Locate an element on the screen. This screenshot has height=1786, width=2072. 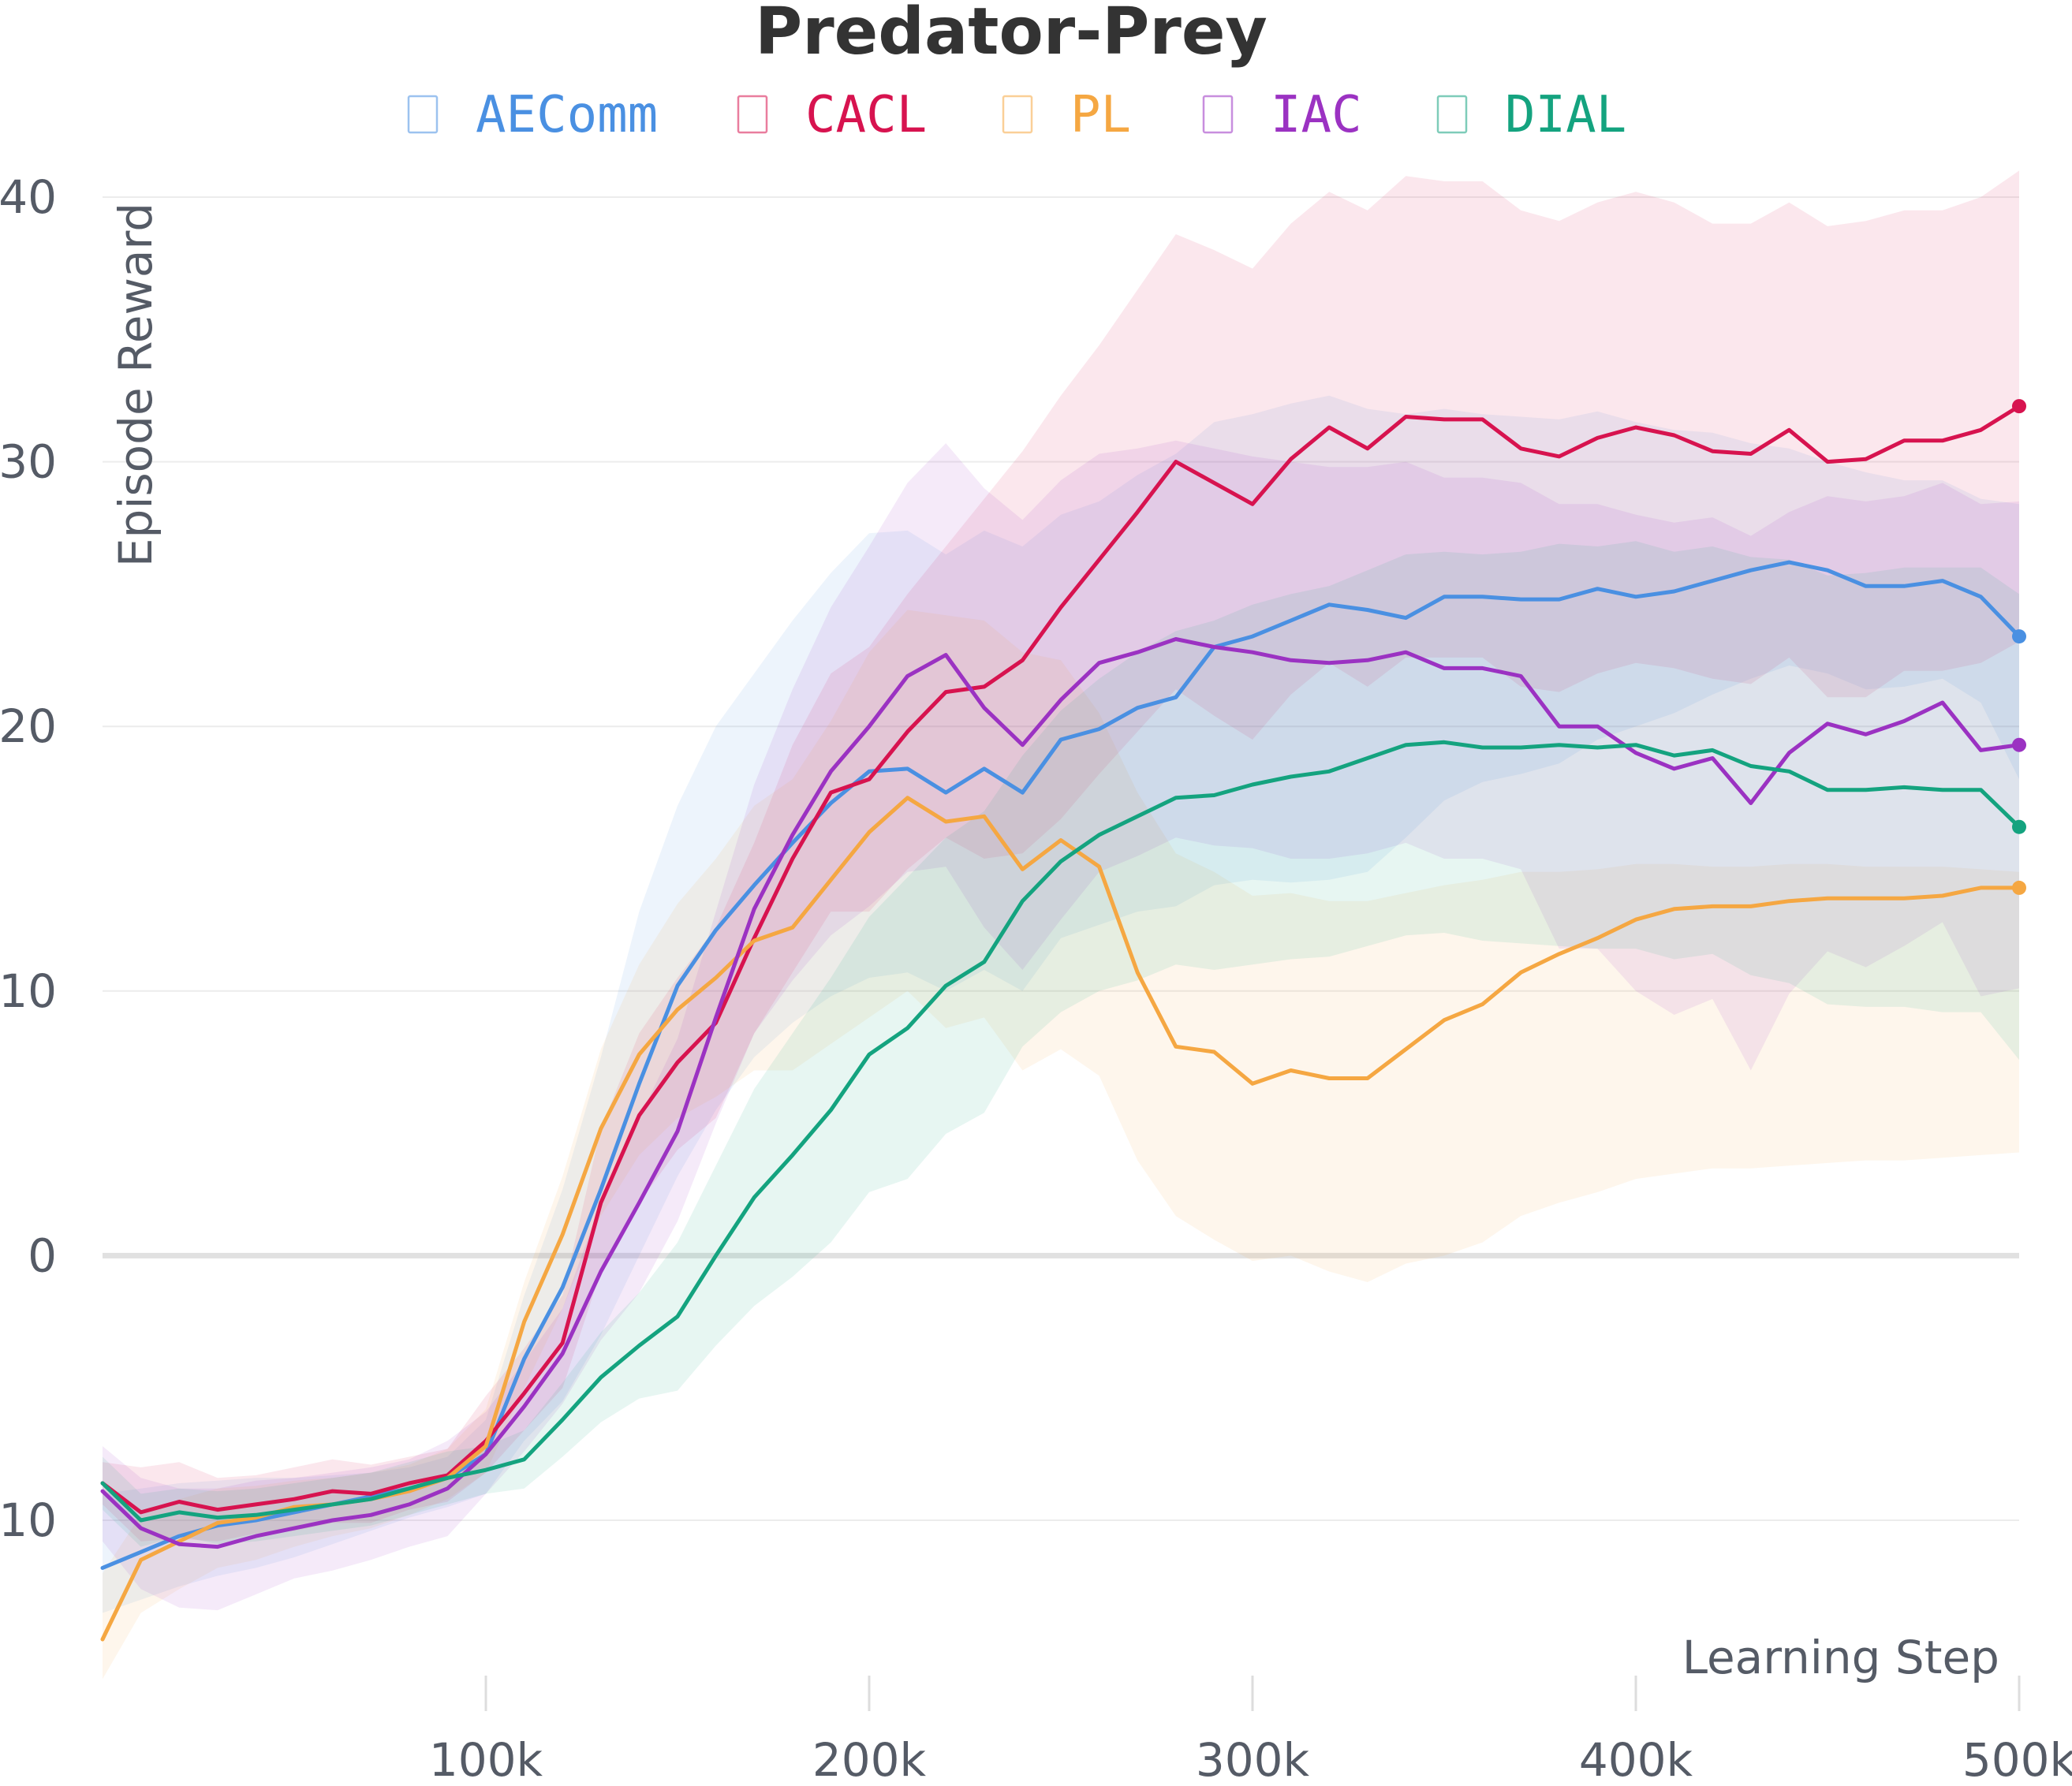
x-tick-labels: 100k 200k 300k 400k 500k is located at coordinates (1250, 1731).